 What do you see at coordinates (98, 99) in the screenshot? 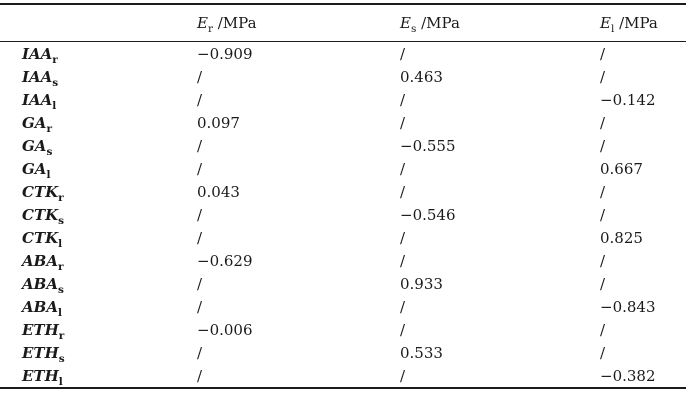
I see `row-label: IAAl` at bounding box center [98, 99].